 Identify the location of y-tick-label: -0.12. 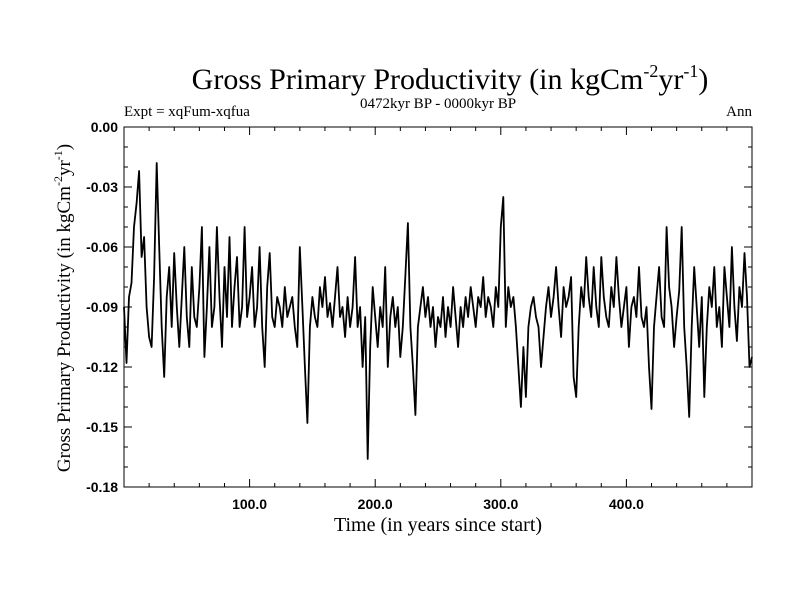
(102, 367).